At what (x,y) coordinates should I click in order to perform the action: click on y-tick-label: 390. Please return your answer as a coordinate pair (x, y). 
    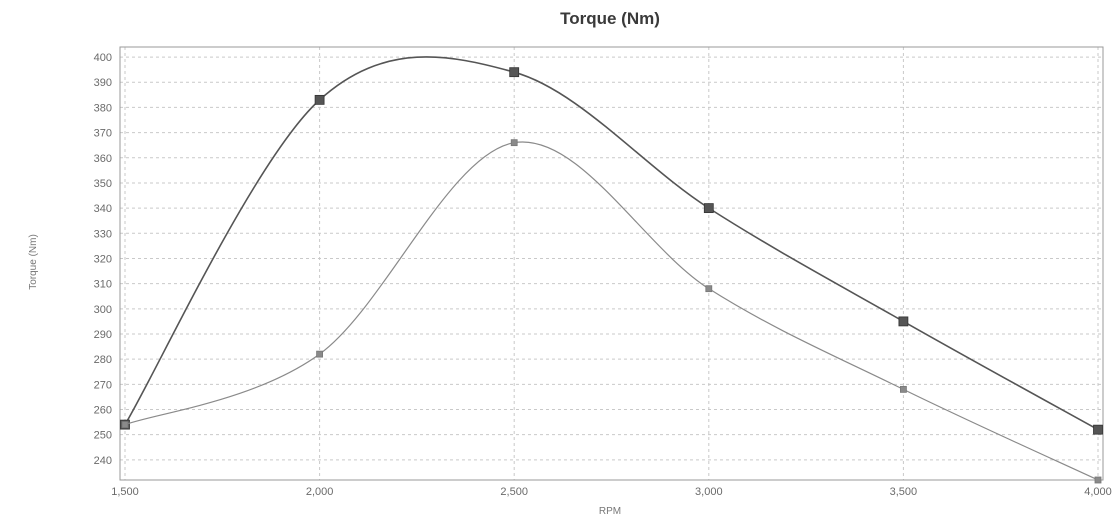
    Looking at the image, I should click on (103, 83).